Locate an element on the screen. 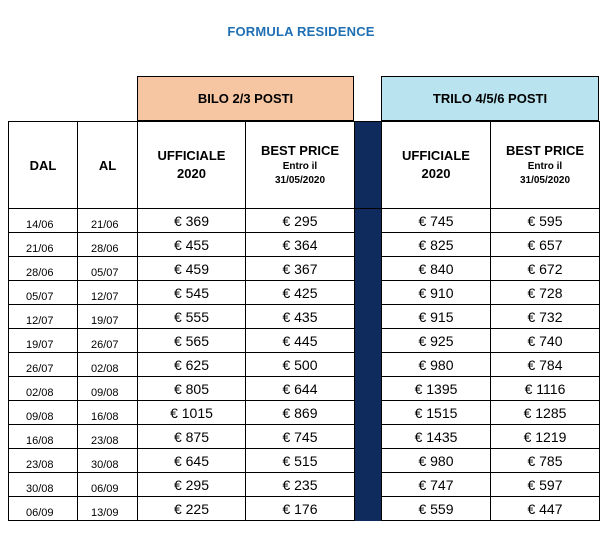 The image size is (602, 533). table-row: 14/06 21/06 € 369 € 295 € 745 € 595 is located at coordinates (304, 220).